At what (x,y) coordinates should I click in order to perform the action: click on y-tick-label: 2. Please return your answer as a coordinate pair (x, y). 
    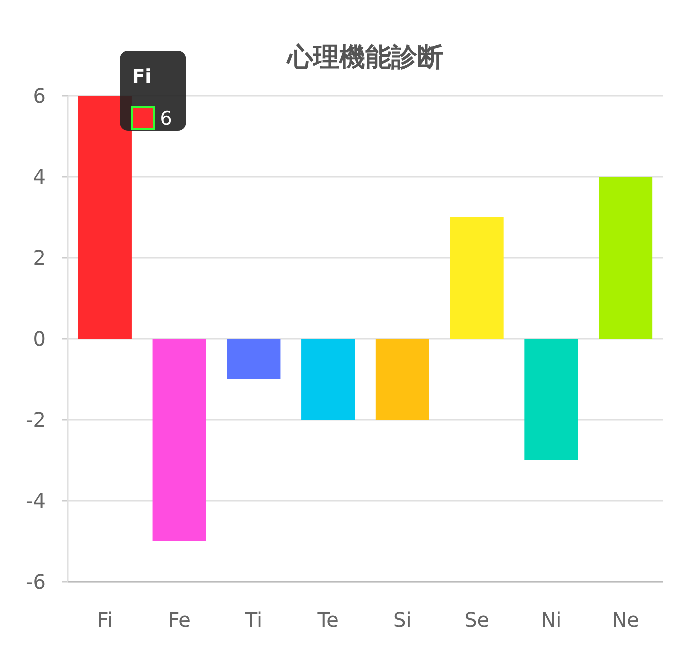
    Looking at the image, I should click on (39, 258).